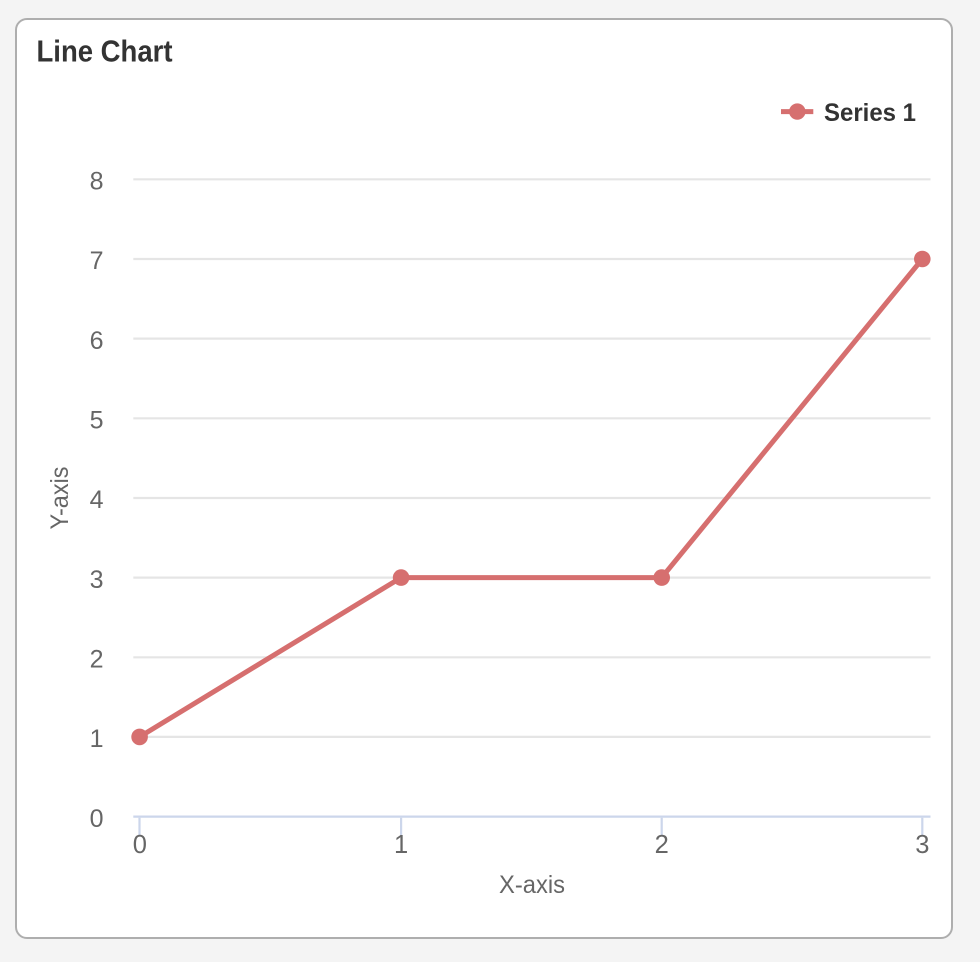 This screenshot has height=962, width=980. Describe the element at coordinates (870, 113) in the screenshot. I see `svg-text: Series 1` at that location.